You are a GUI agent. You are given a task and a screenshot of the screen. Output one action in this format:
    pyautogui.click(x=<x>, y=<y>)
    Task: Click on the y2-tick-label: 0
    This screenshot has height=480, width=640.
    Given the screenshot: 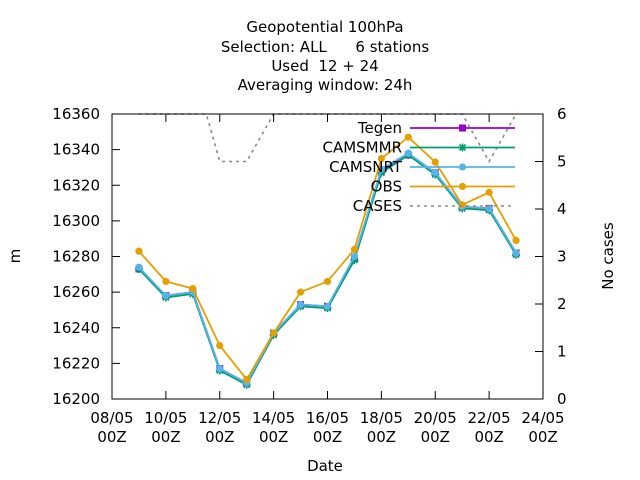 What is the action you would take?
    pyautogui.click(x=562, y=399)
    